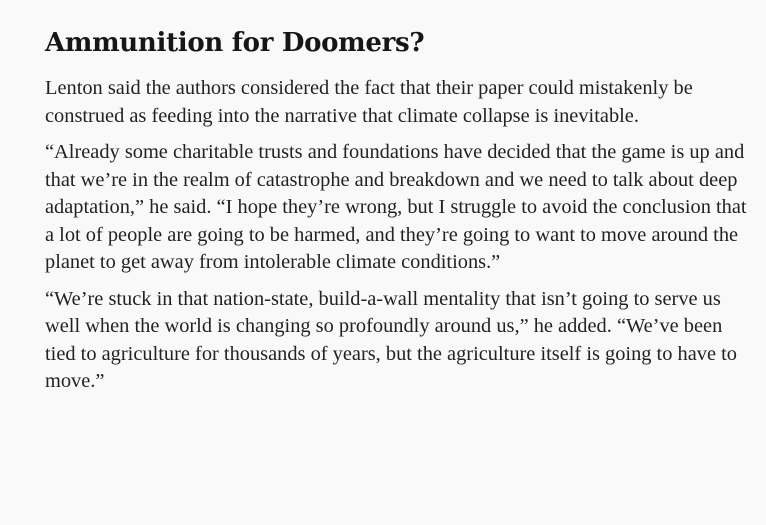 The height and width of the screenshot is (525, 766). I want to click on section-heading: Ammunition for Doomers?, so click(235, 43).